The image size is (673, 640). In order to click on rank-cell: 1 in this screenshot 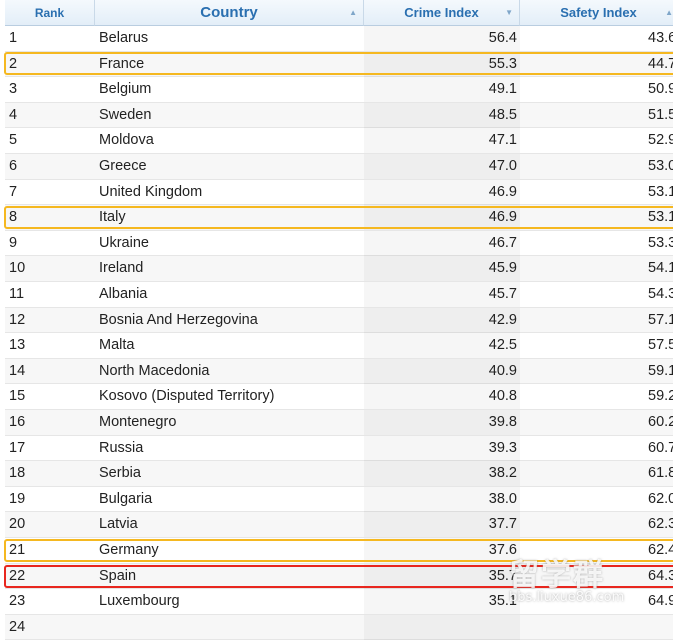, I will do `click(13, 38)`.